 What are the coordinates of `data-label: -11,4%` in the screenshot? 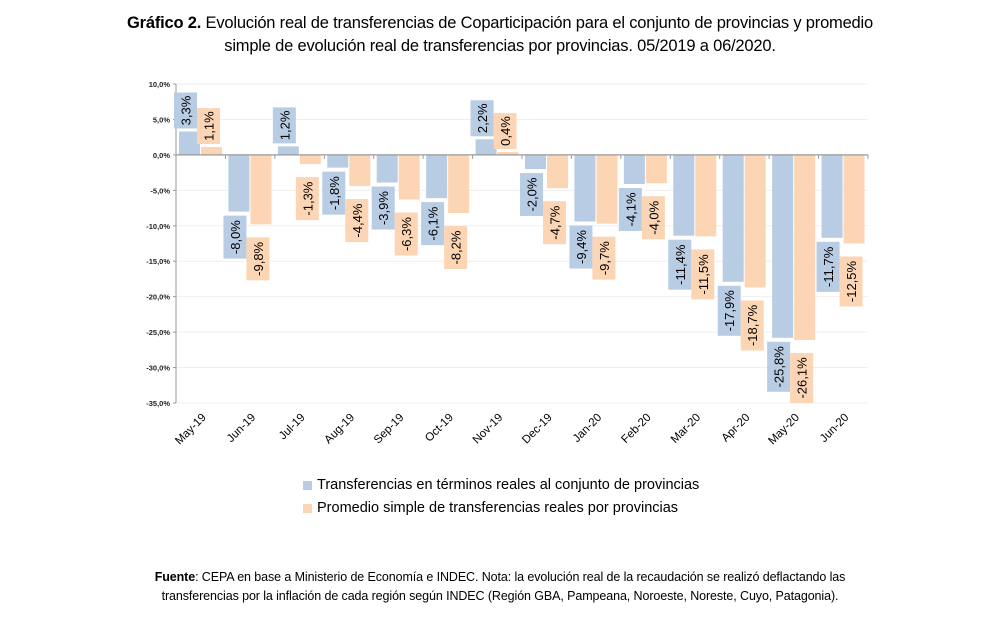 It's located at (680, 264).